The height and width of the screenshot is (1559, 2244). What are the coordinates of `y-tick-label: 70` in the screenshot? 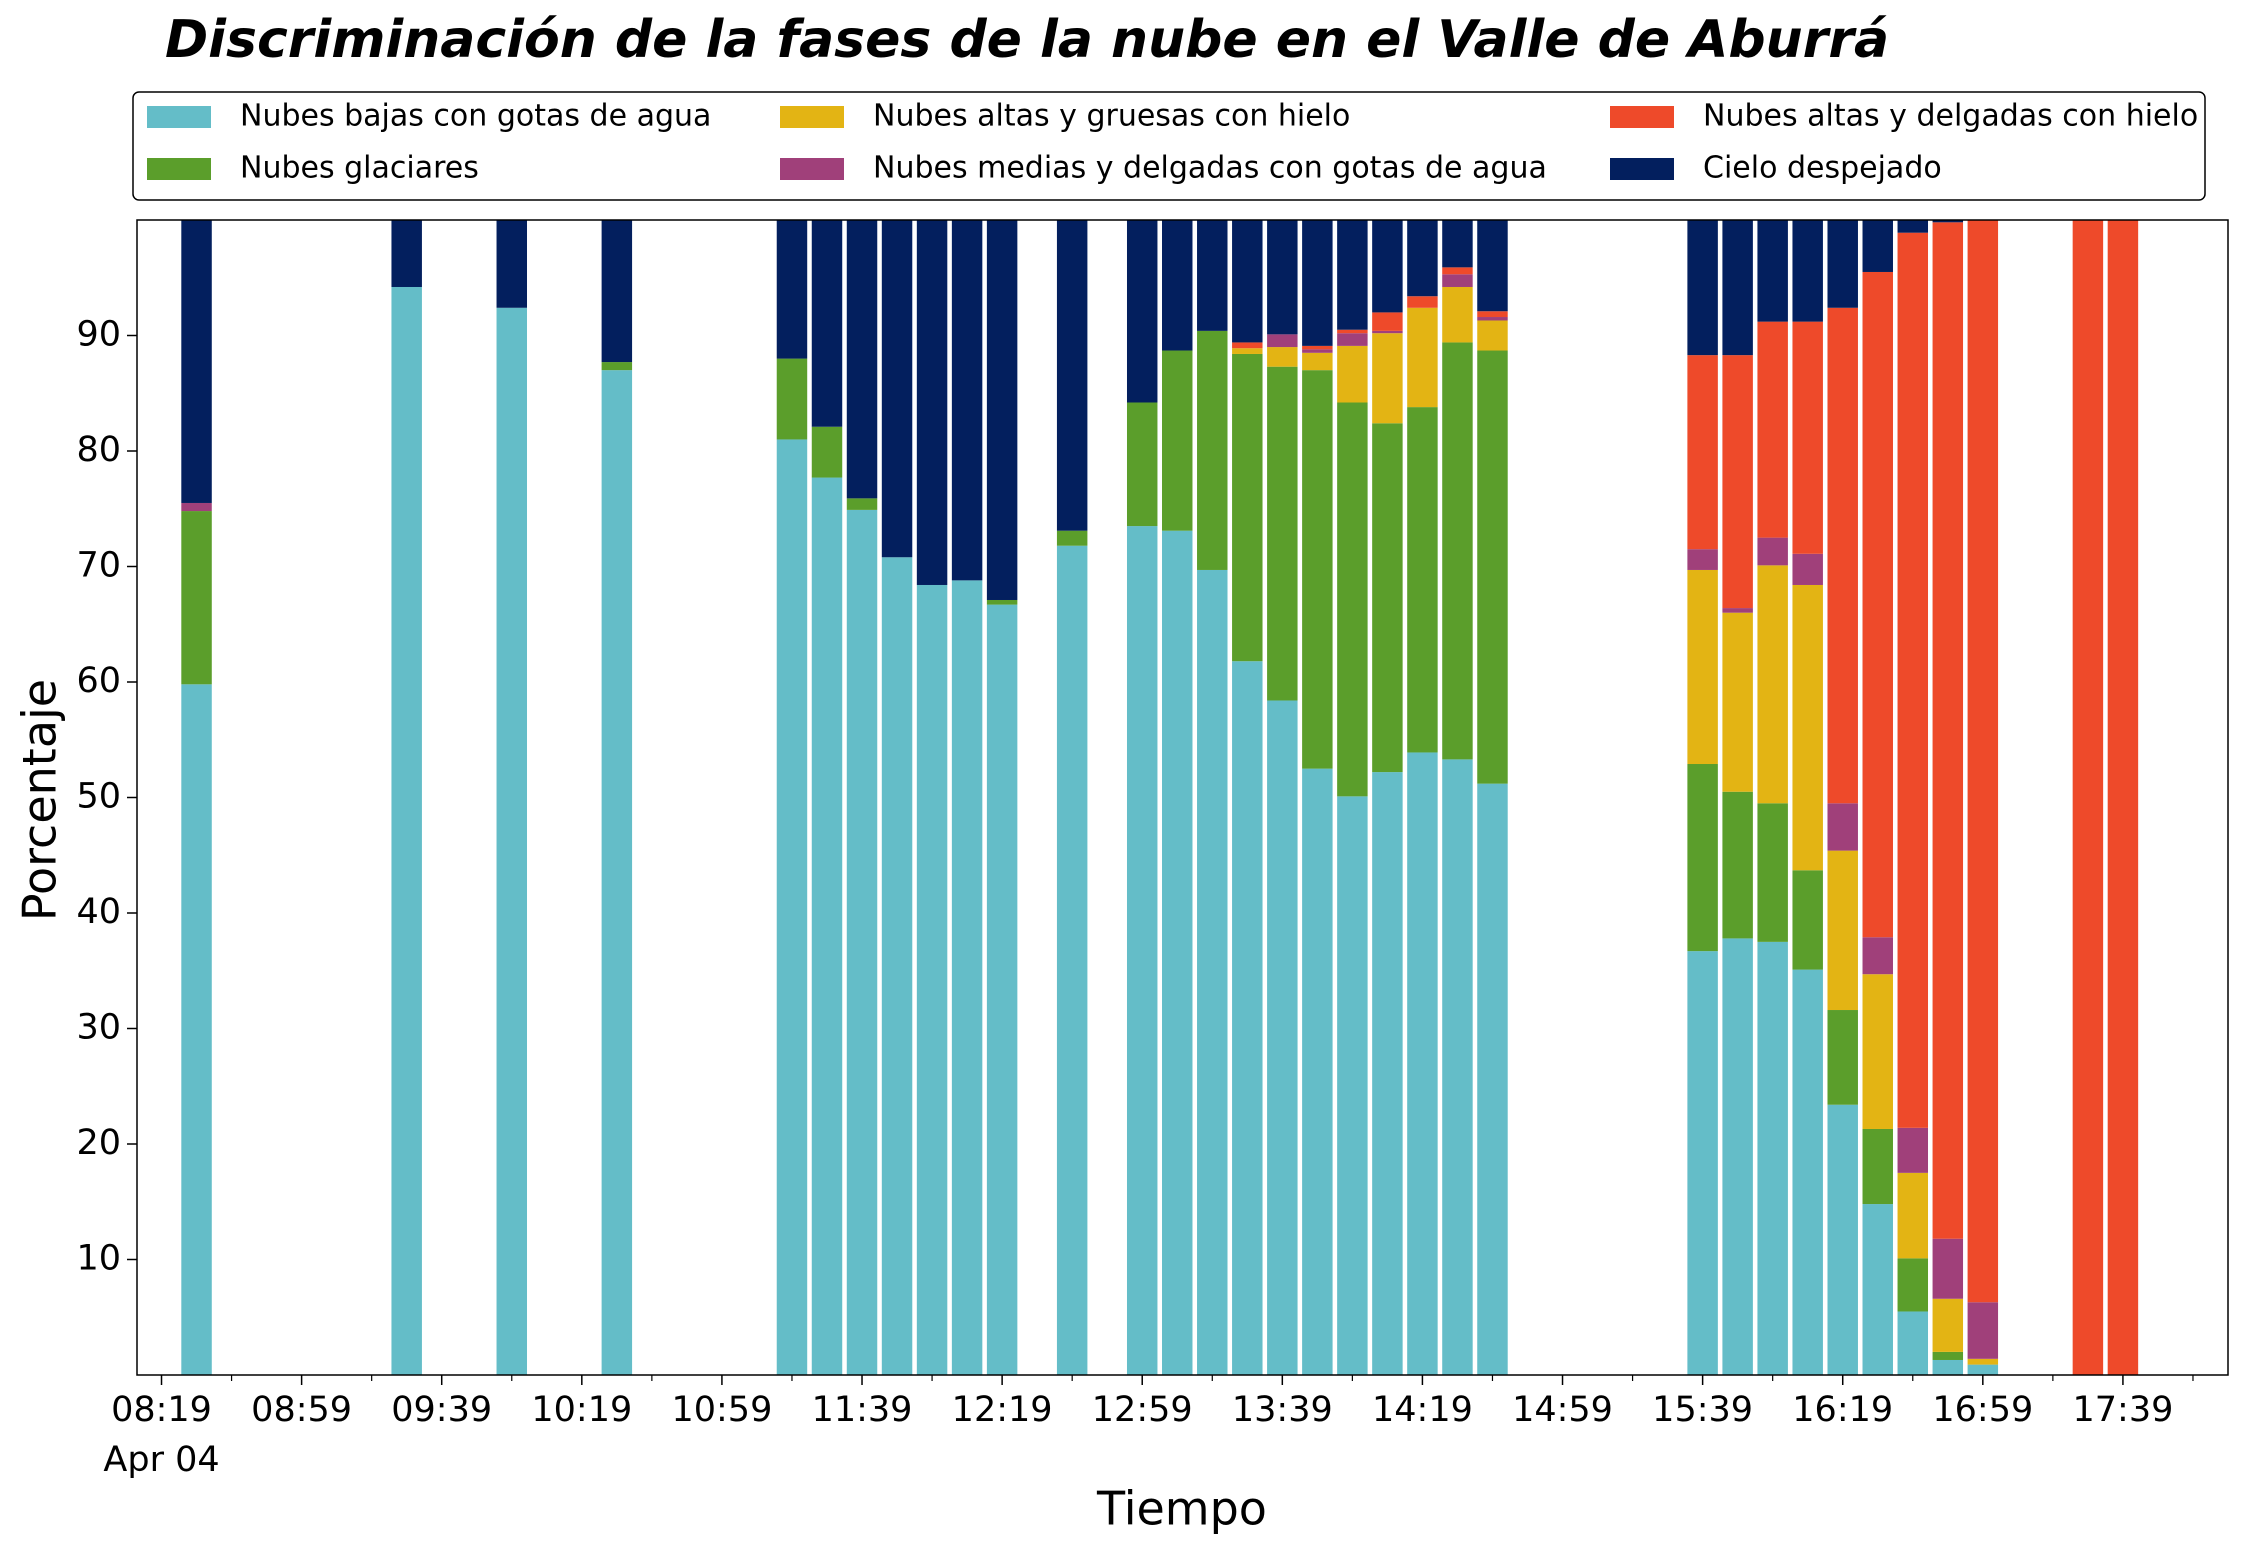 It's located at (98, 566).